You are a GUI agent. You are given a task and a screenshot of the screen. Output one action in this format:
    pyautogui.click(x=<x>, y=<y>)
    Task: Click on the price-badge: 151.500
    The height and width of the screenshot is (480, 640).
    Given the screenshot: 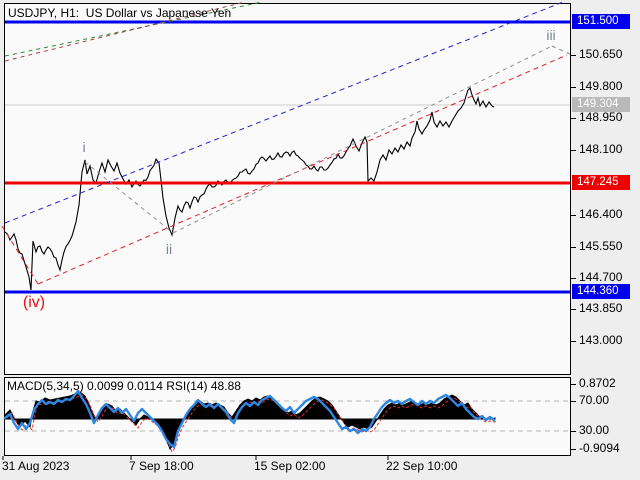 What is the action you would take?
    pyautogui.click(x=601, y=21)
    